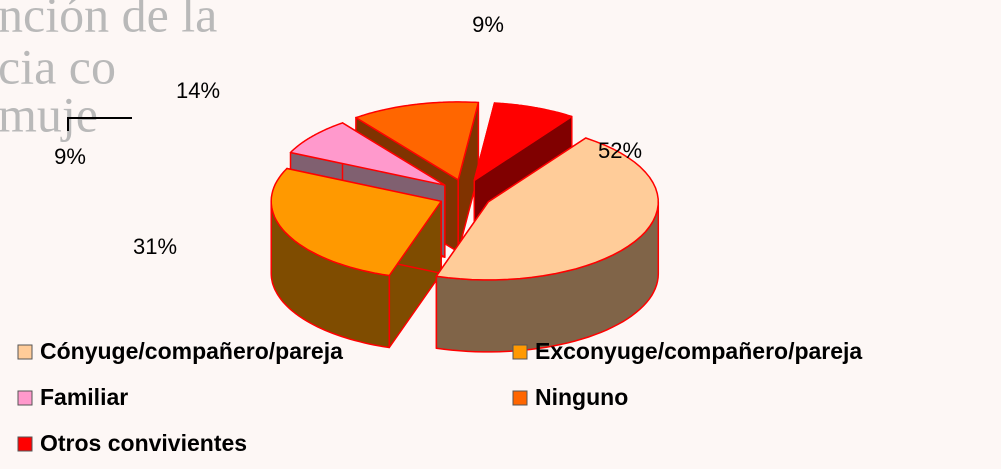 This screenshot has width=1001, height=469. Describe the element at coordinates (698, 351) in the screenshot. I see `legend-label: Exconyuge/compañero/pareja` at that location.